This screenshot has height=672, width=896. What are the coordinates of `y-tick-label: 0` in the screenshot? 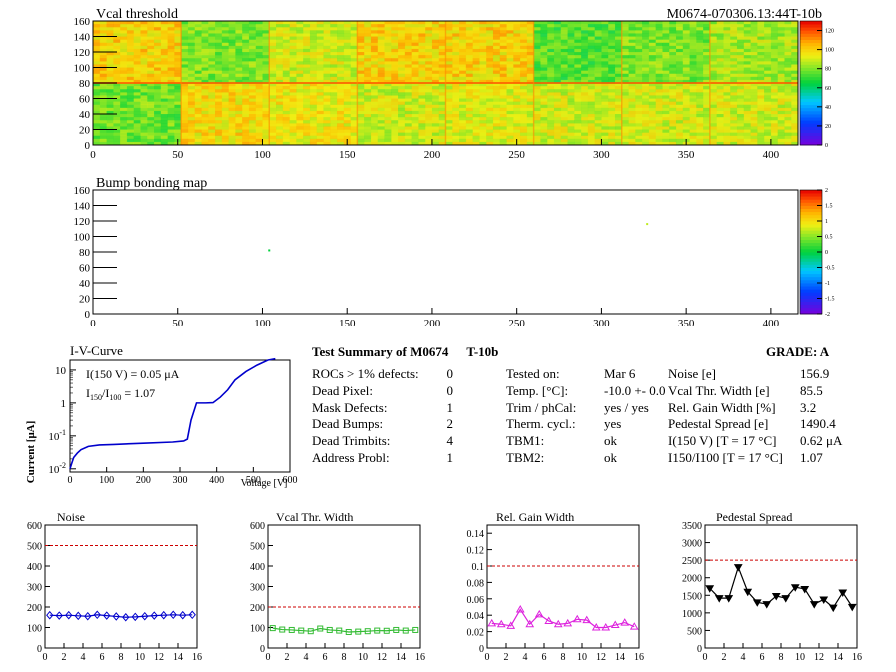 It's located at (88, 315).